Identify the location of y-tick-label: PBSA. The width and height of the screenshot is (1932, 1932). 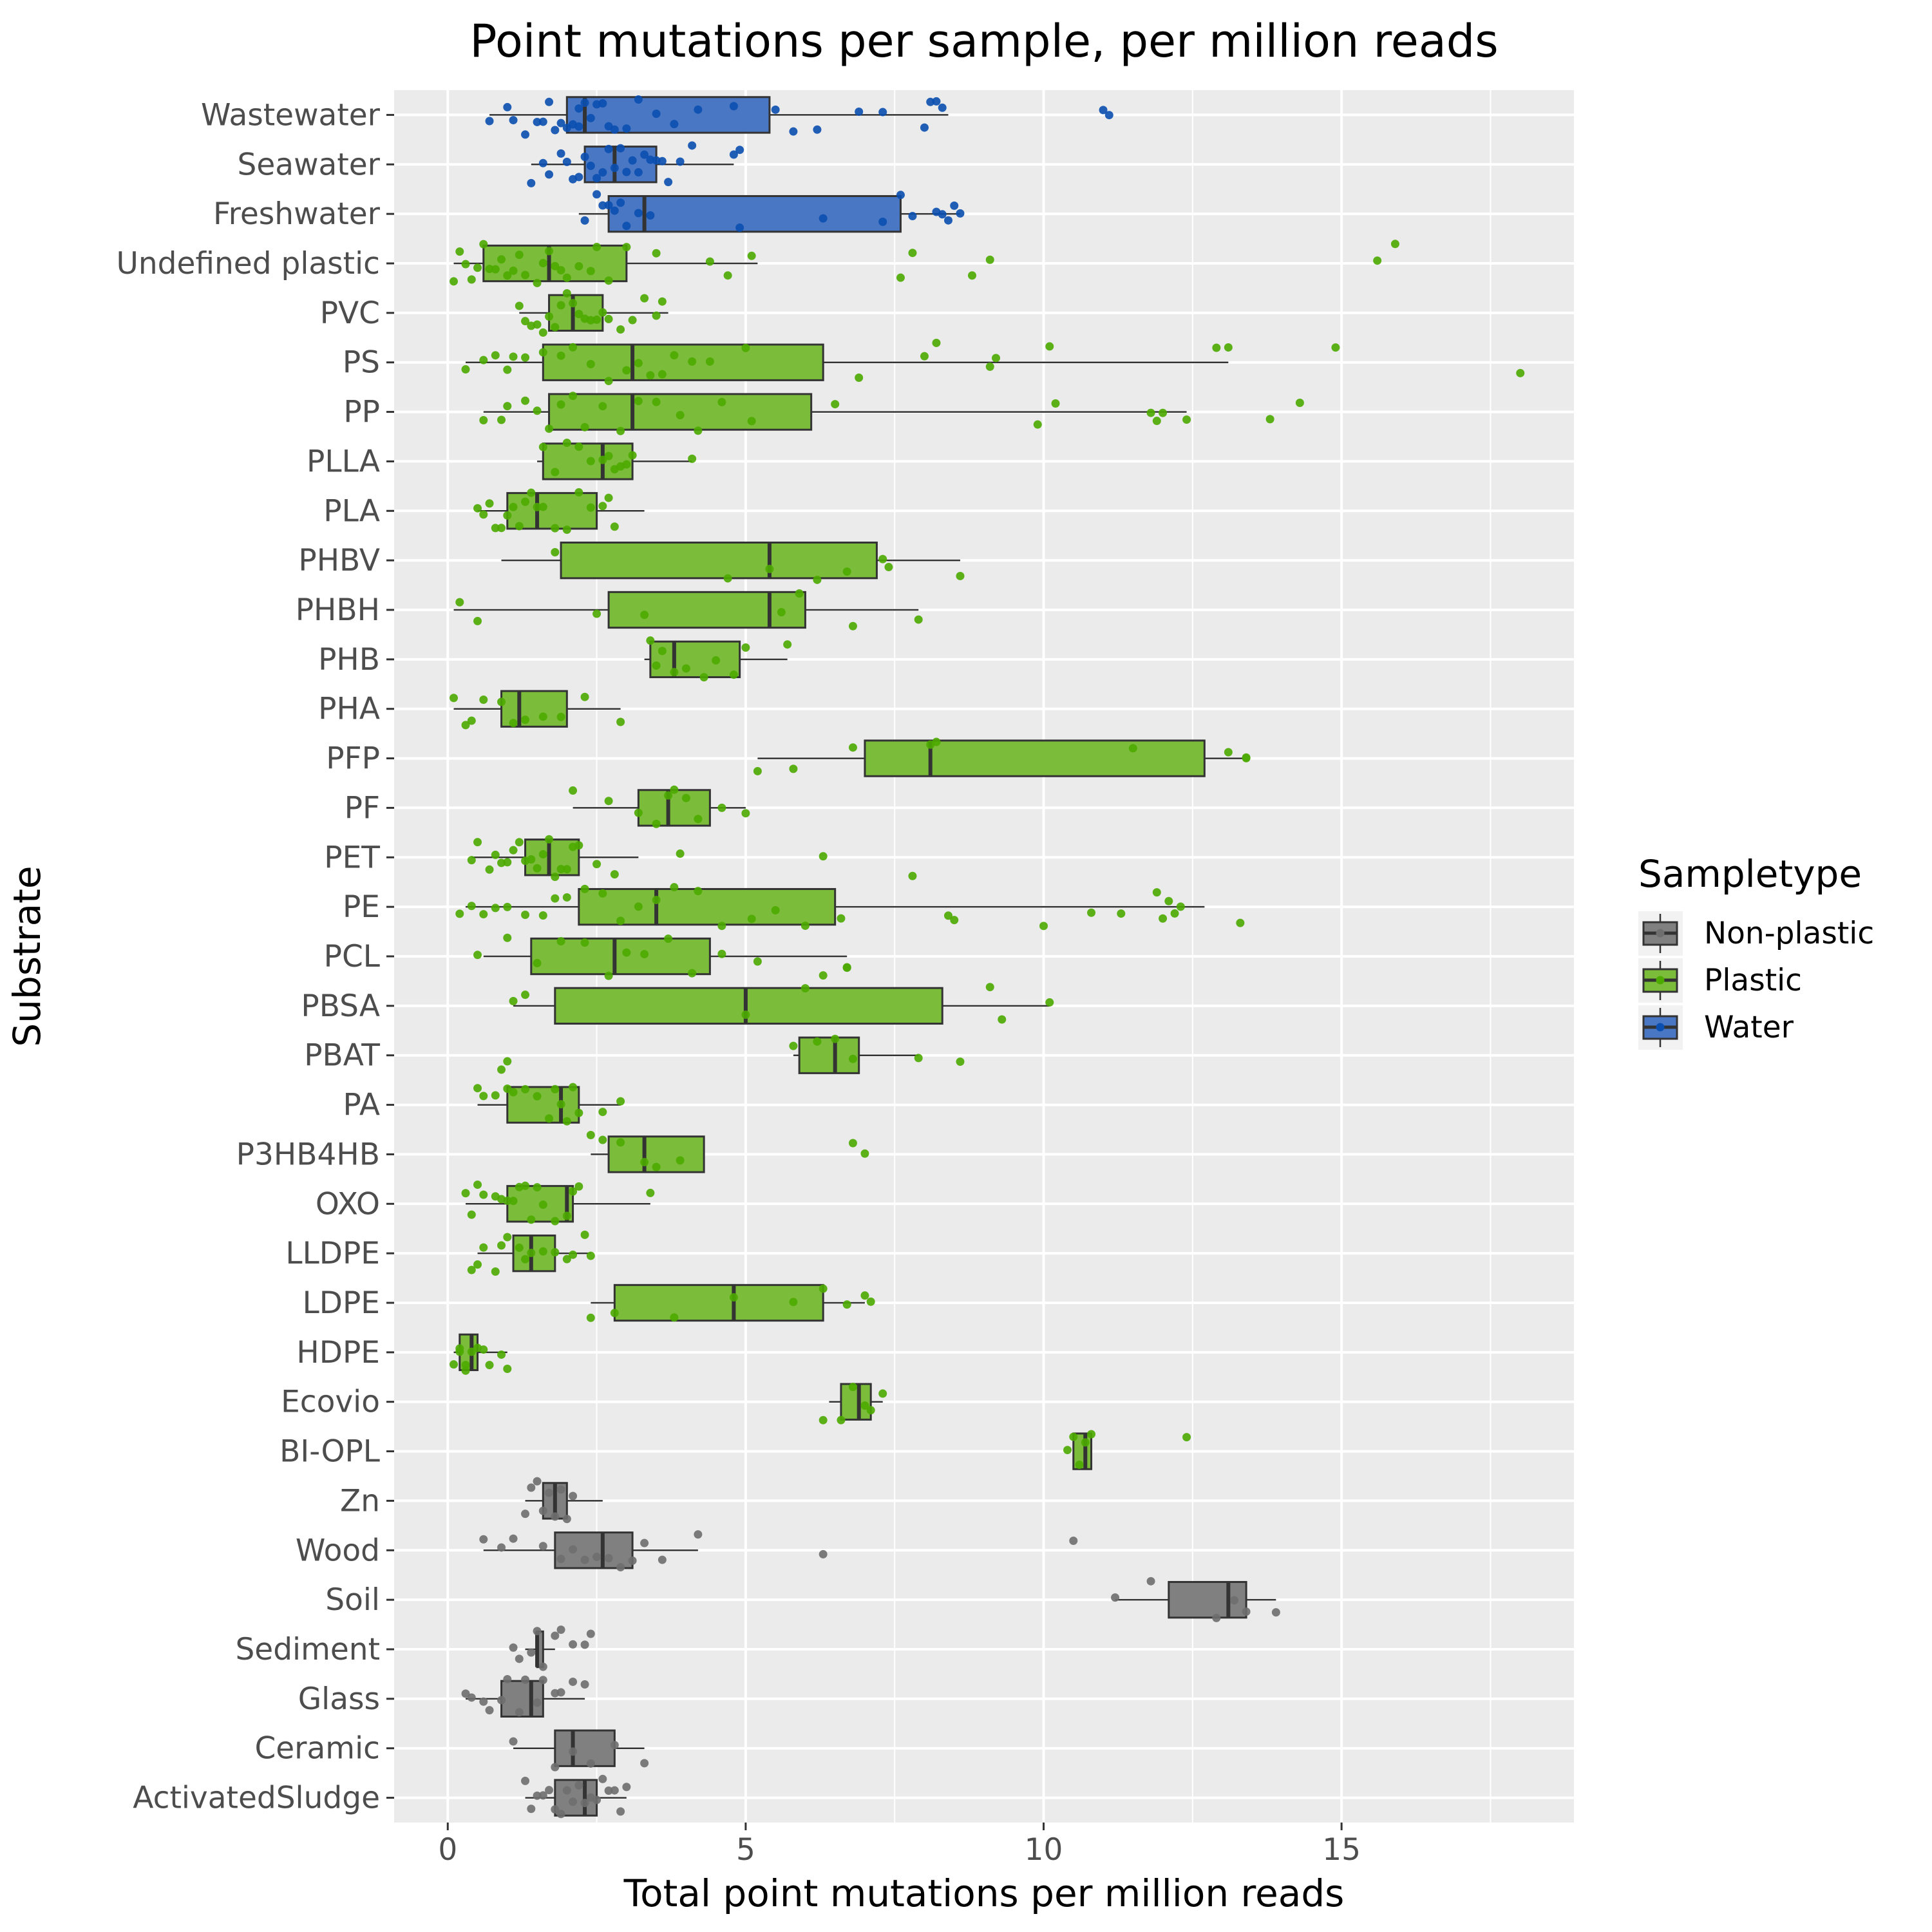
(340, 1007).